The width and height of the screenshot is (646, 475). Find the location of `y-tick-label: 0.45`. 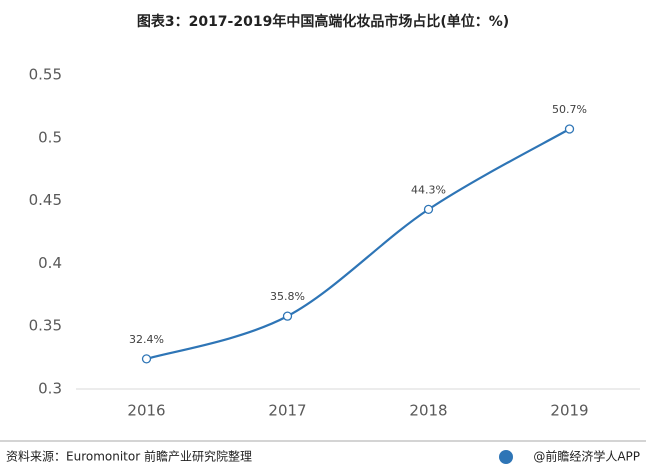

y-tick-label: 0.45 is located at coordinates (45, 200).